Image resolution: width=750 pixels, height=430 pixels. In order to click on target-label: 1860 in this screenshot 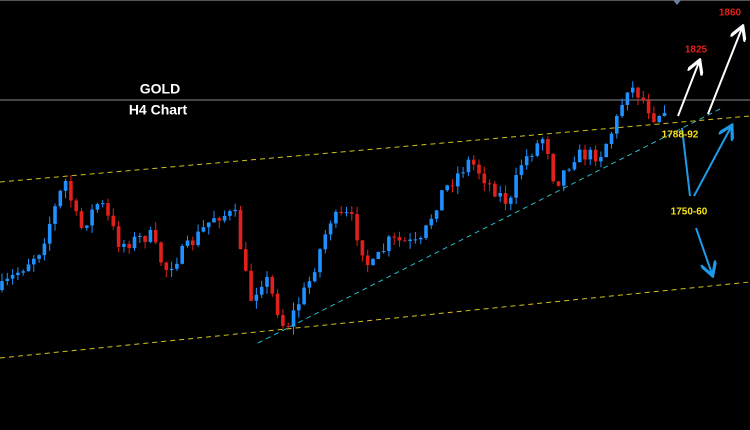, I will do `click(730, 13)`.